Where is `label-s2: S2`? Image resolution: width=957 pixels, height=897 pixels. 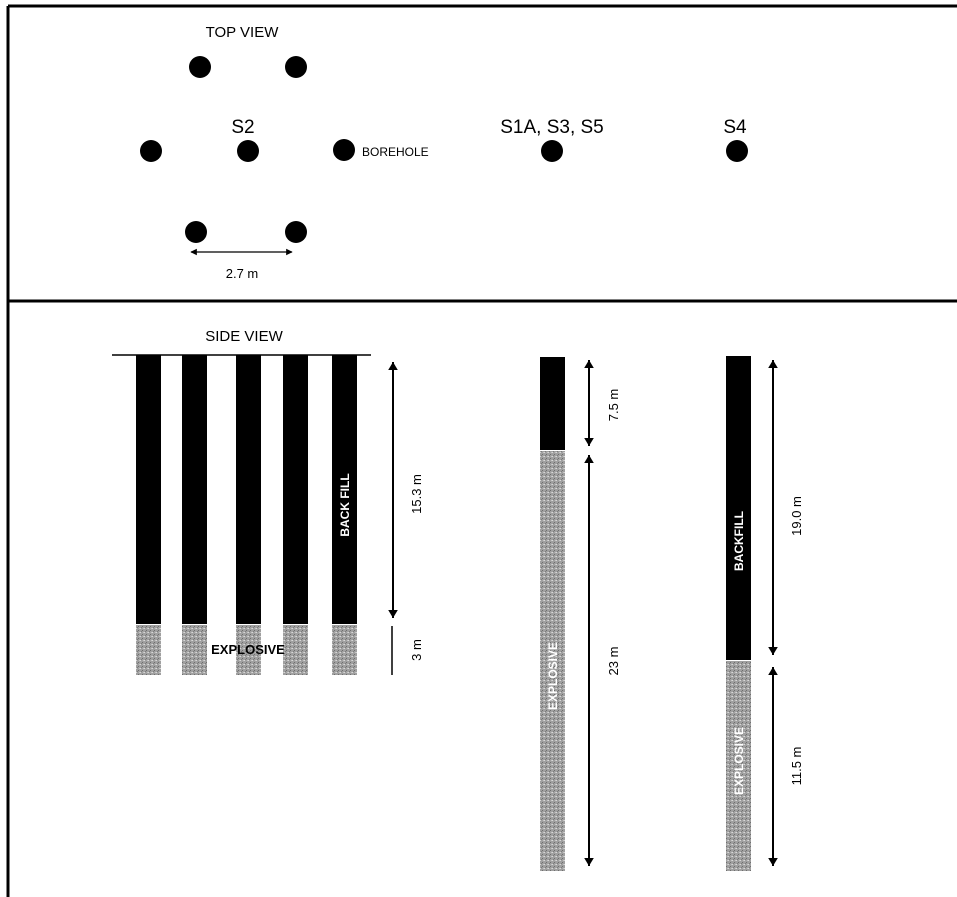
label-s2: S2 is located at coordinates (242, 127).